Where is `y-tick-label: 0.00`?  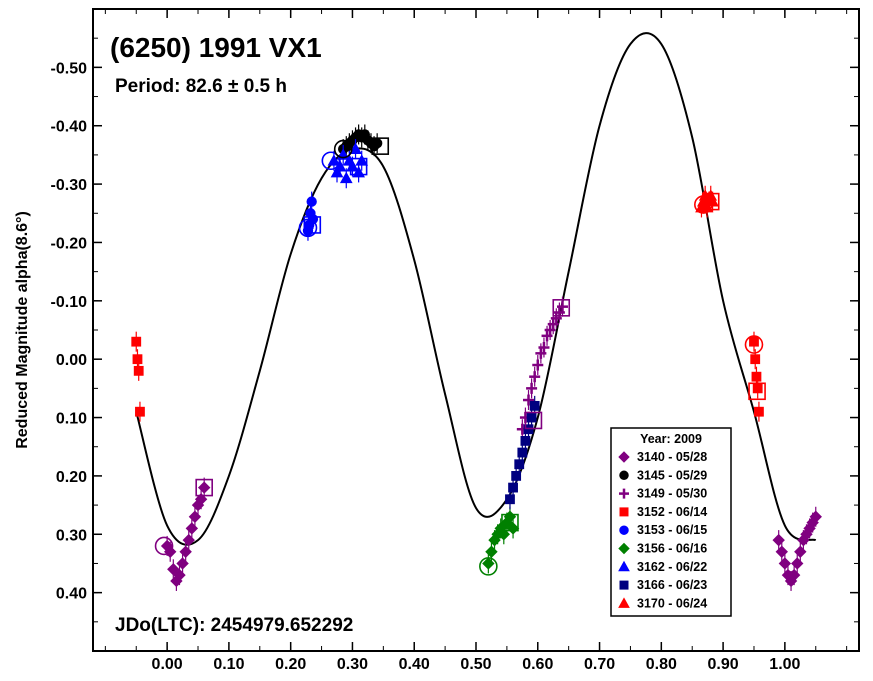
y-tick-label: 0.00 is located at coordinates (71, 360).